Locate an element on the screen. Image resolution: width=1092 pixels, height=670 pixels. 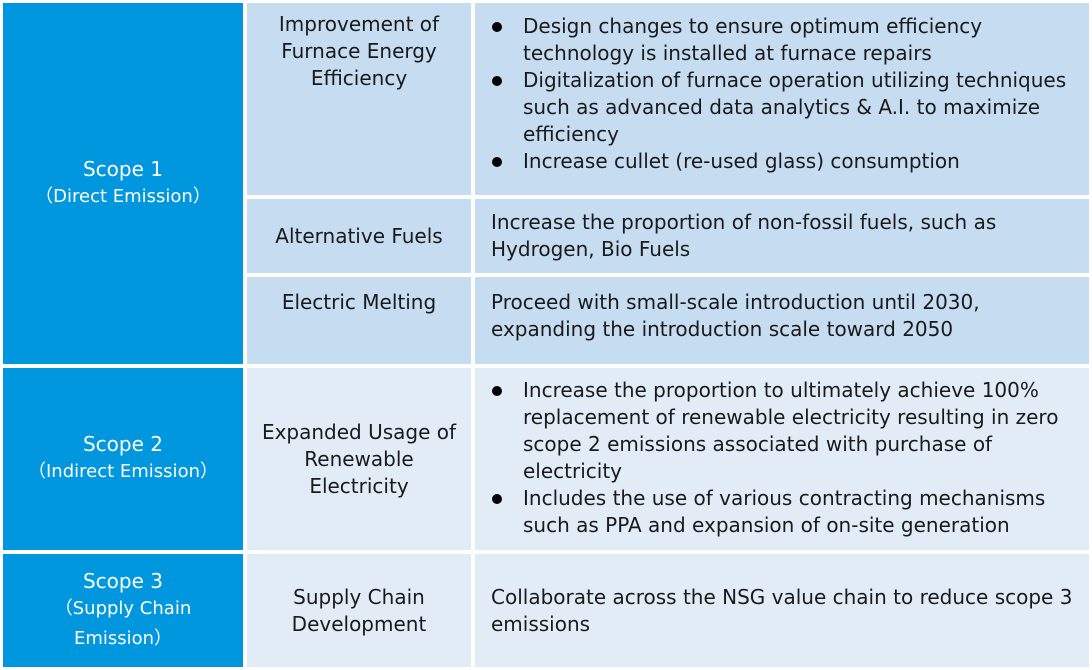
scope-subtitle: Emission） is located at coordinates (123, 638).